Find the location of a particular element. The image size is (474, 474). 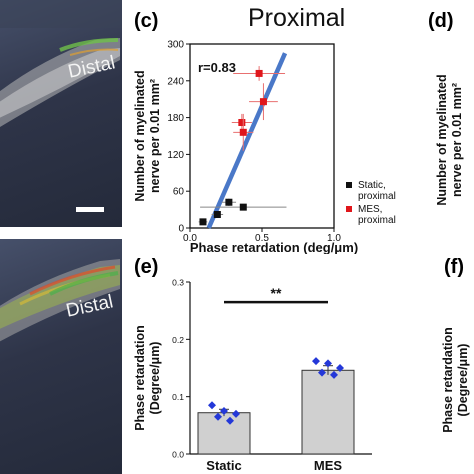

panel-title-proximal: Proximal is located at coordinates (297, 18).